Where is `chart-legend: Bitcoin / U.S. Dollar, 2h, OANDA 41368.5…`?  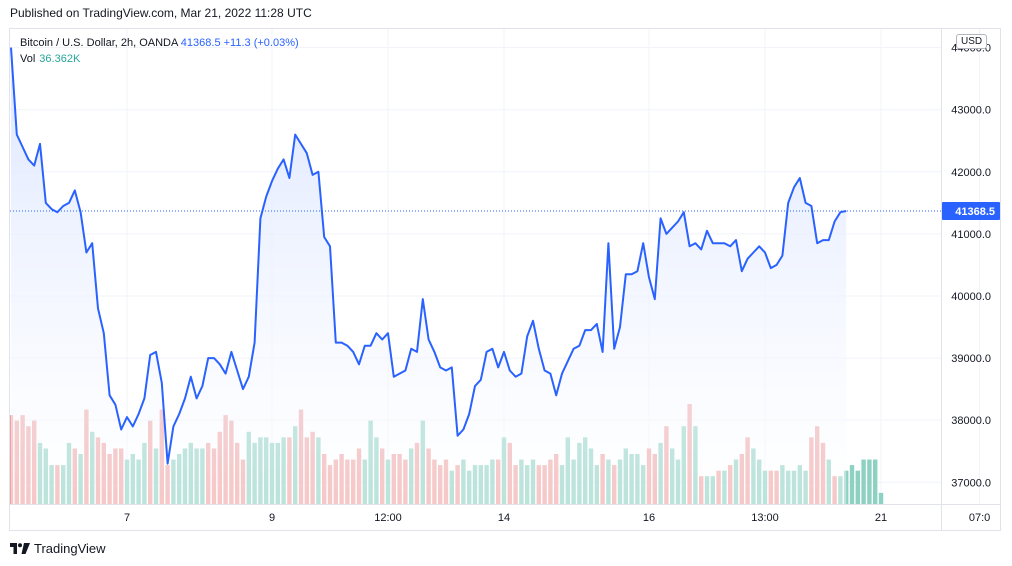
chart-legend: Bitcoin / U.S. Dollar, 2h, OANDA 41368.5… is located at coordinates (159, 51).